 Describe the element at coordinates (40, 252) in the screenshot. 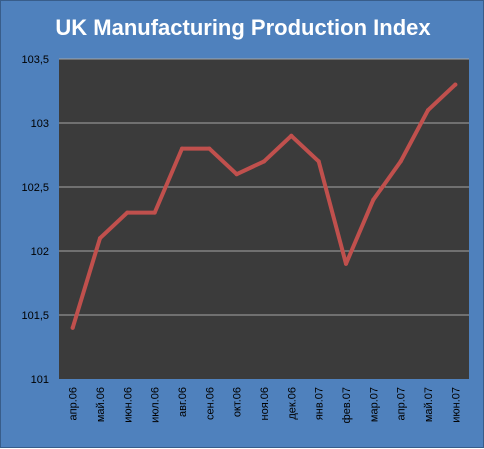

I see `y-tick-label: 102` at that location.